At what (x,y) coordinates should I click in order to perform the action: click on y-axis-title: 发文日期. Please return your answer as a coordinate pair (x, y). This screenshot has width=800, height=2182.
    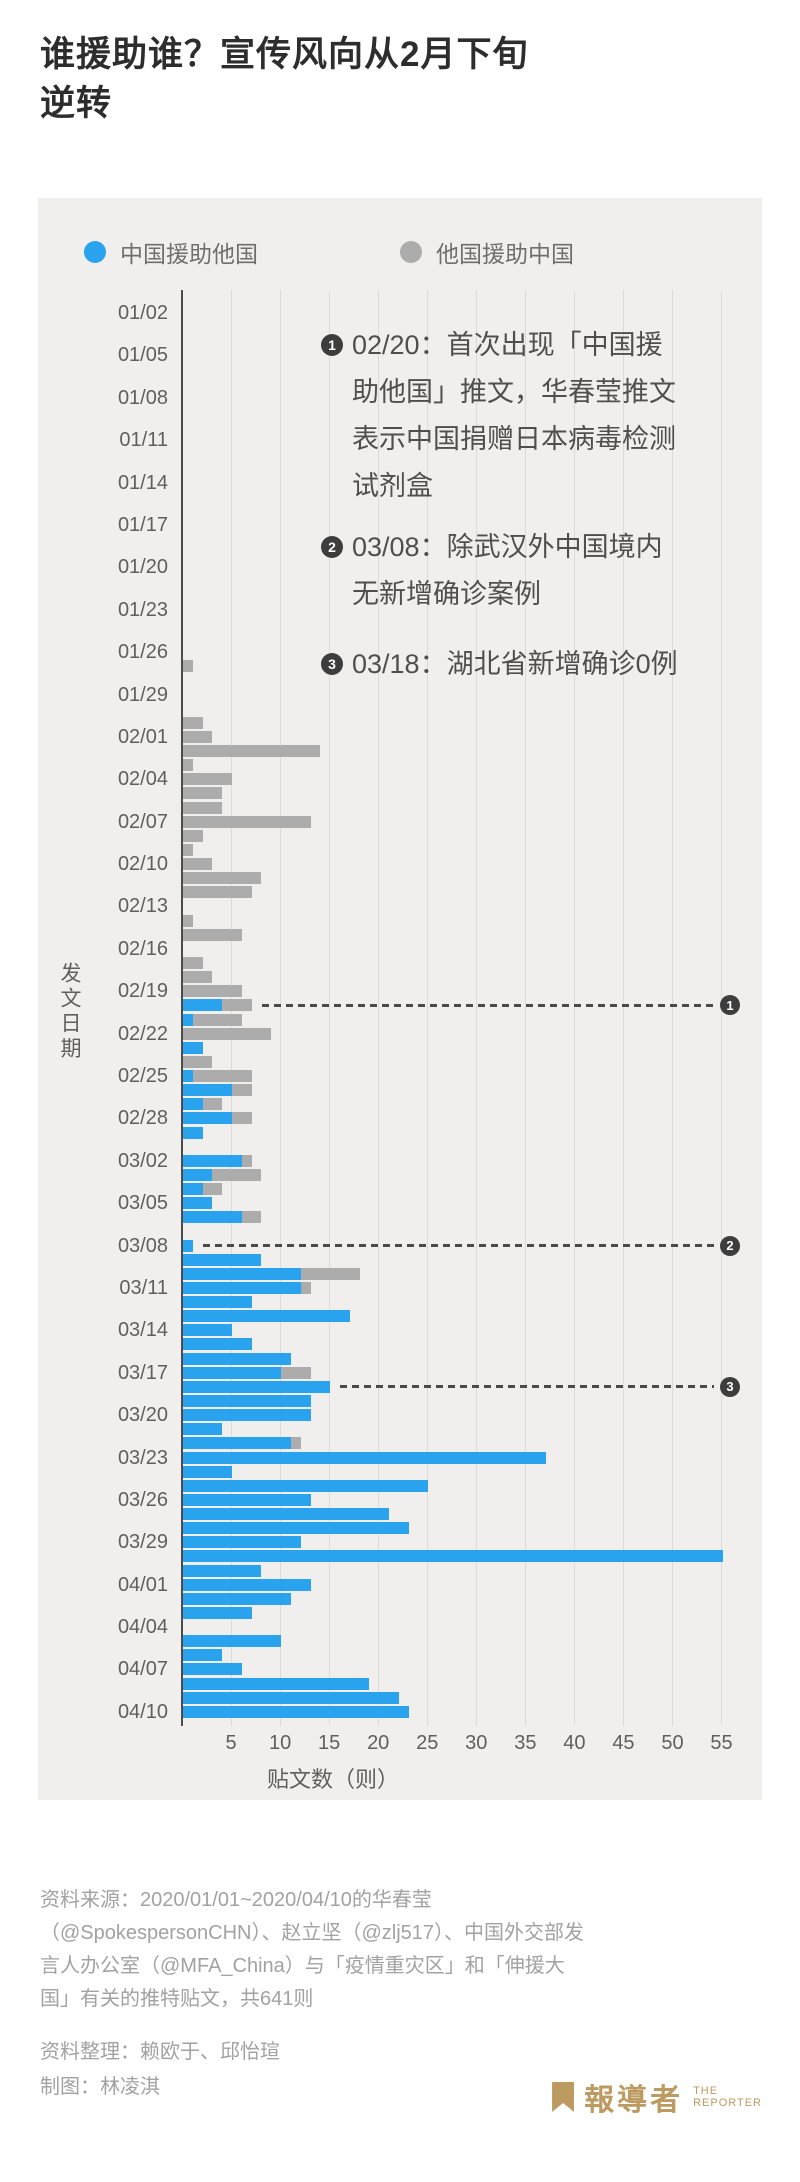
    Looking at the image, I should click on (69, 1012).